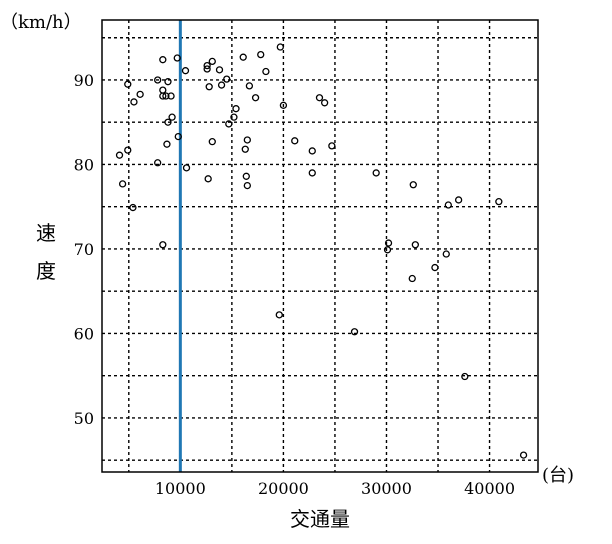 The width and height of the screenshot is (612, 544). What do you see at coordinates (46, 233) in the screenshot?
I see `y-axis-label-1: 速` at bounding box center [46, 233].